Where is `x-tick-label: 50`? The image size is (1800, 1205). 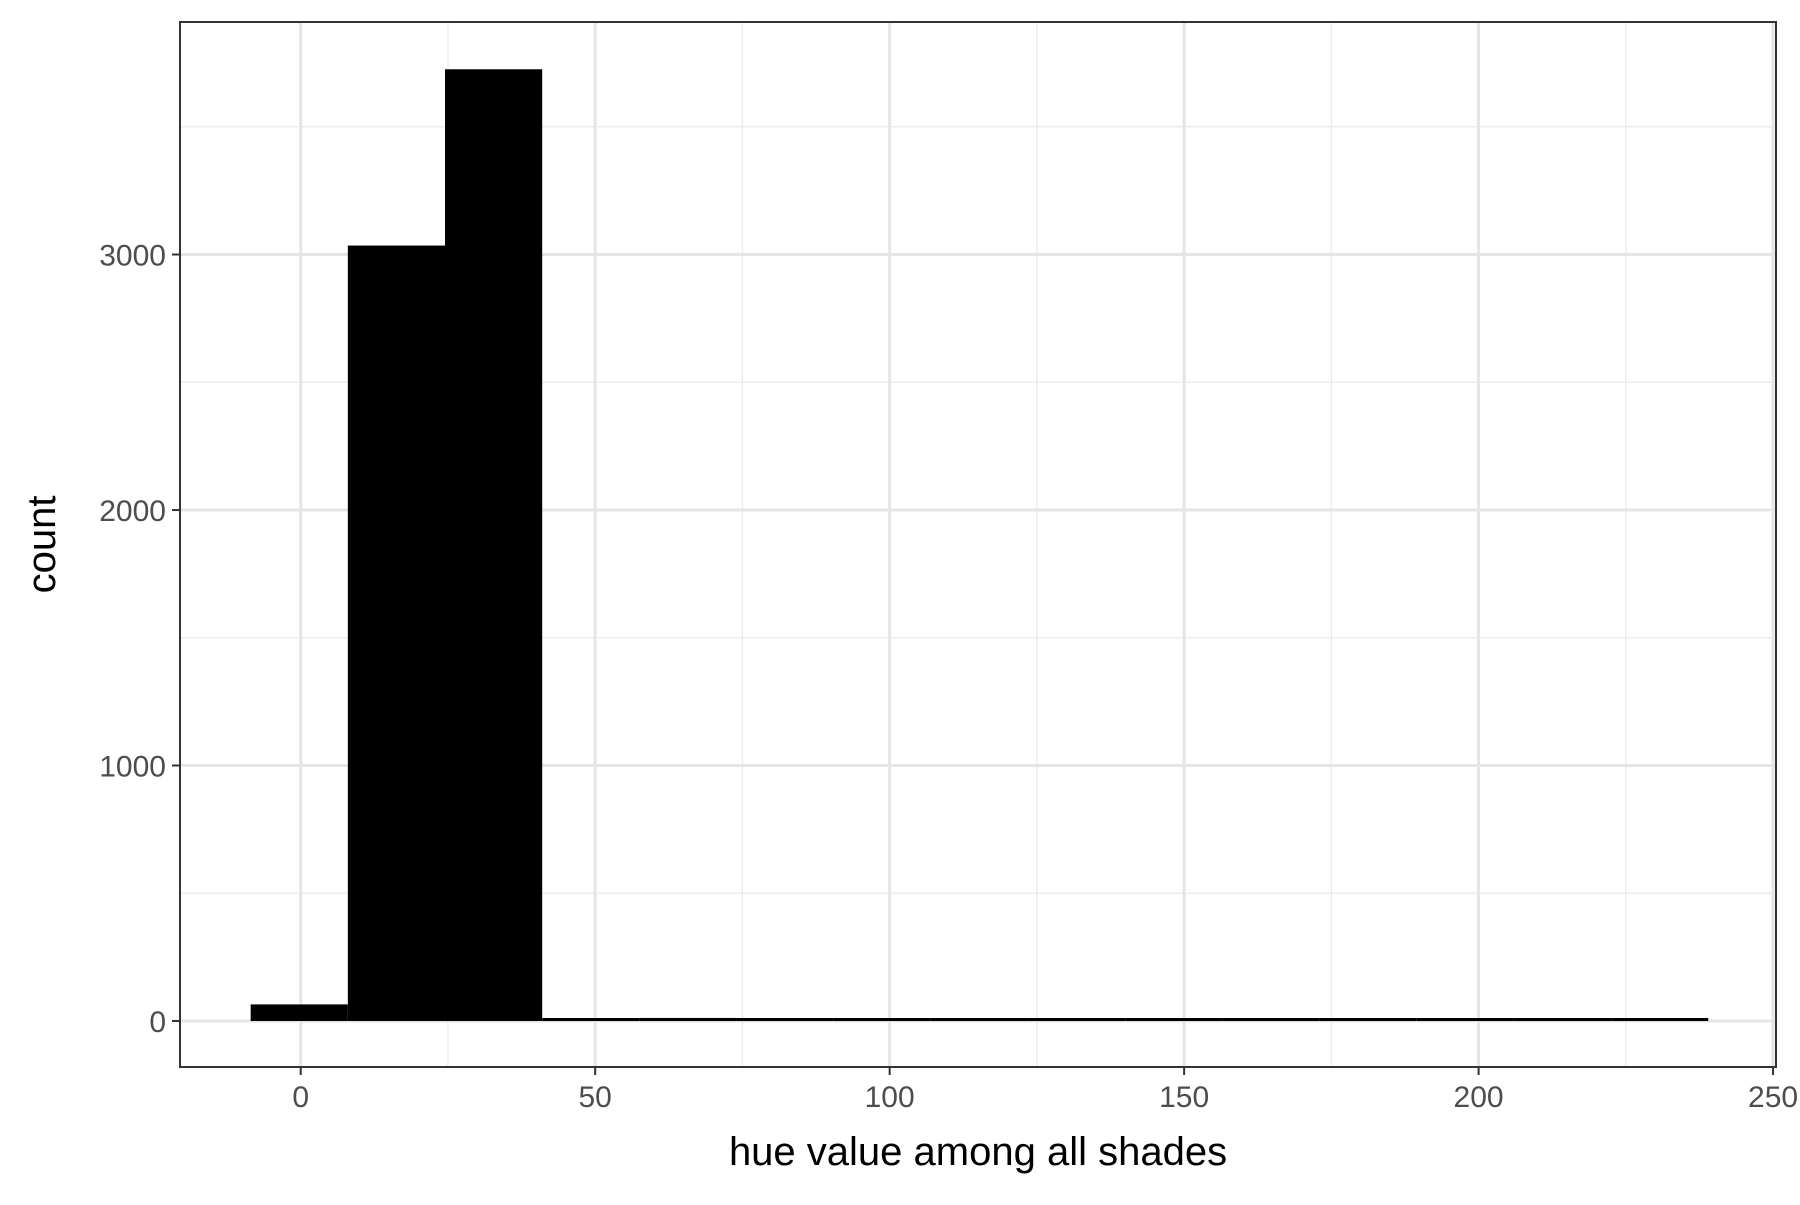 x-tick-label: 50 is located at coordinates (595, 1097).